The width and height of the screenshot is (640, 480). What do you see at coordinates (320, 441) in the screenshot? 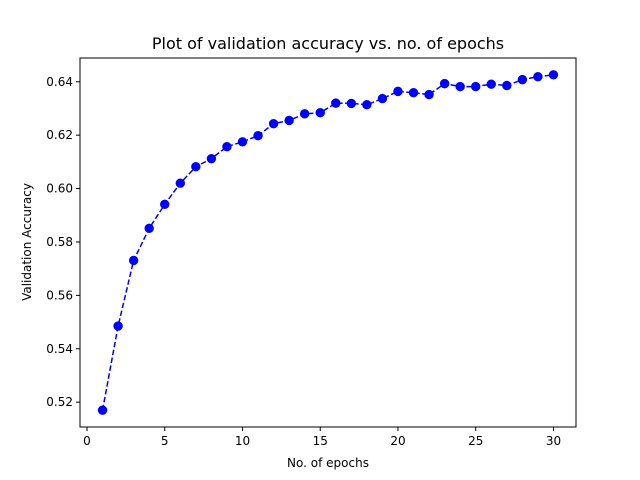
I see `x-tick-label: 15` at bounding box center [320, 441].